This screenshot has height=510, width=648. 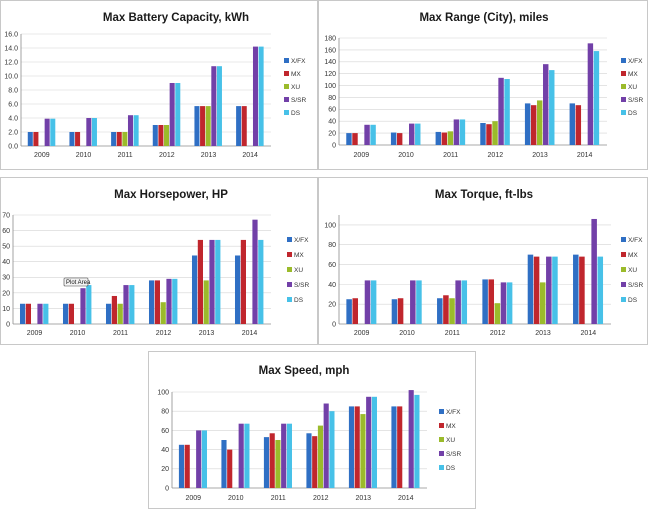 What do you see at coordinates (125, 139) in the screenshot?
I see `bar-xu-2011` at bounding box center [125, 139].